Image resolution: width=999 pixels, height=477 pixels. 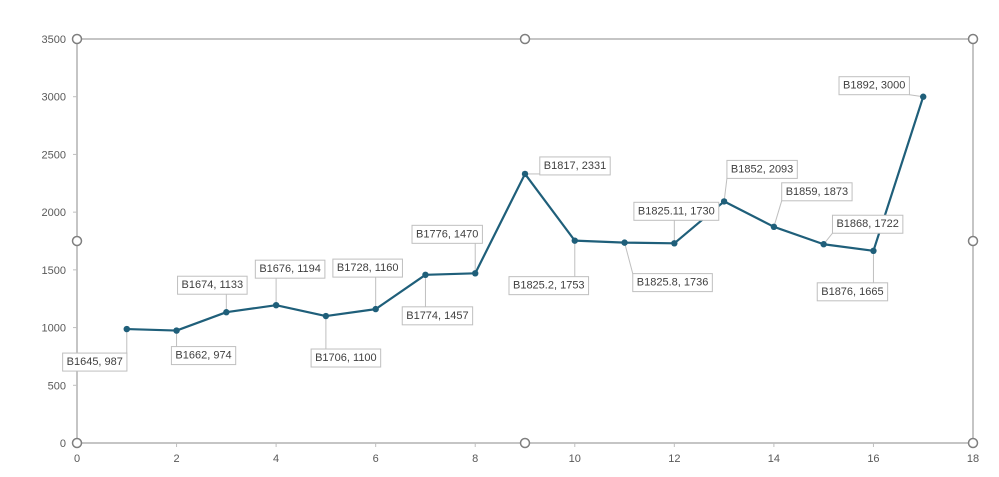 I want to click on data-label-text: B1662, 974, so click(x=203, y=356).